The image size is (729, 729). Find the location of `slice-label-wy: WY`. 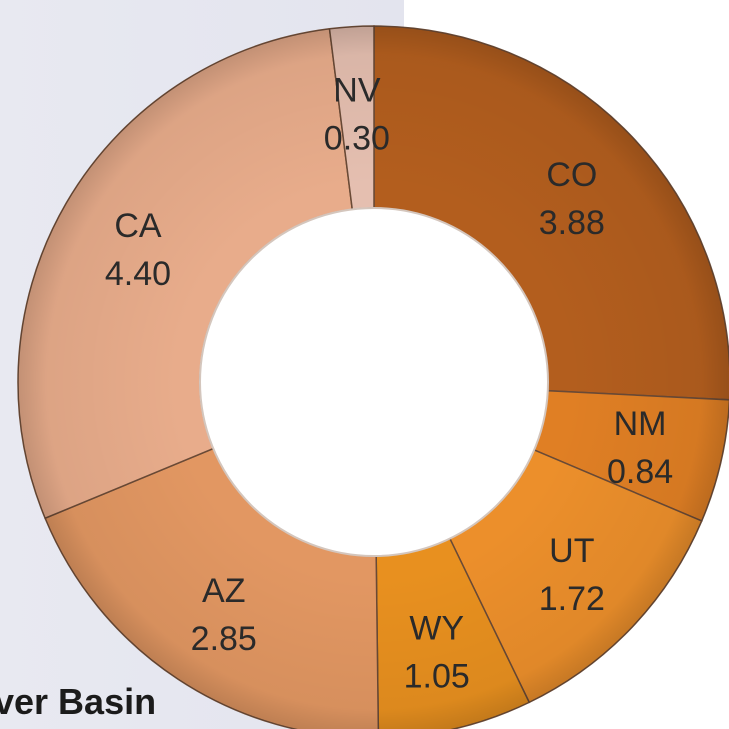

slice-label-wy: WY is located at coordinates (436, 629).